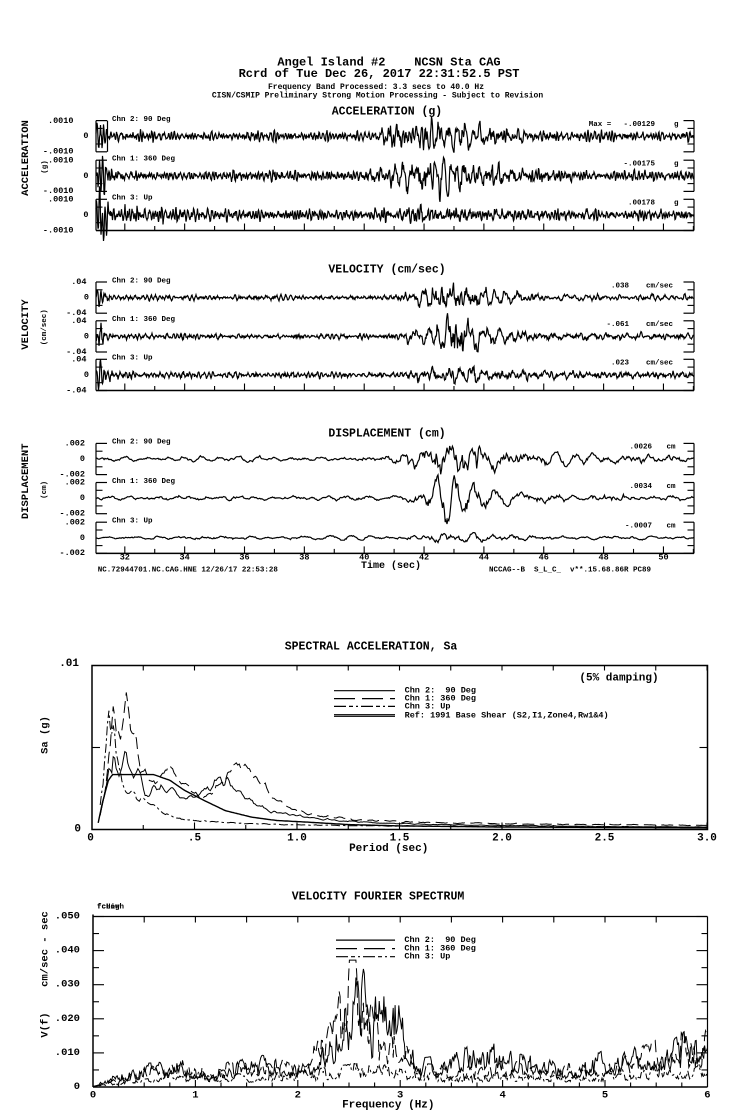 This screenshot has width=739, height=1120. What do you see at coordinates (304, 557) in the screenshot?
I see `svg-text: 38` at bounding box center [304, 557].